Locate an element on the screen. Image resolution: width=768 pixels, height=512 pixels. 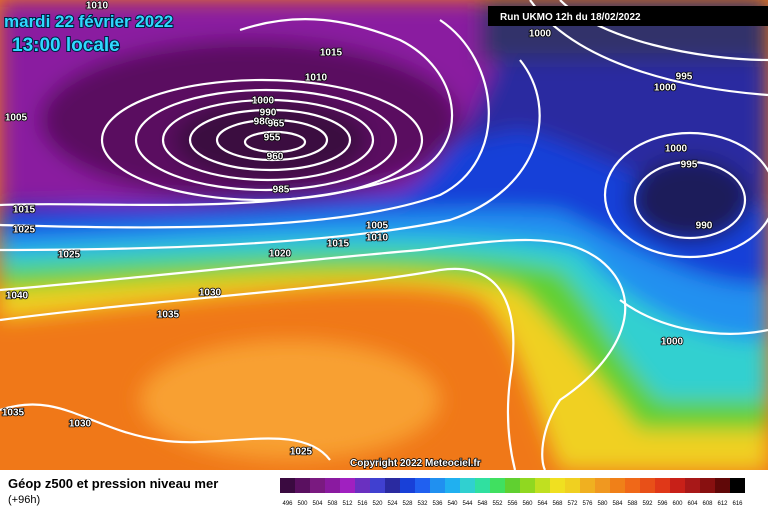
isobar-label: 1020 is located at coordinates (280, 254).